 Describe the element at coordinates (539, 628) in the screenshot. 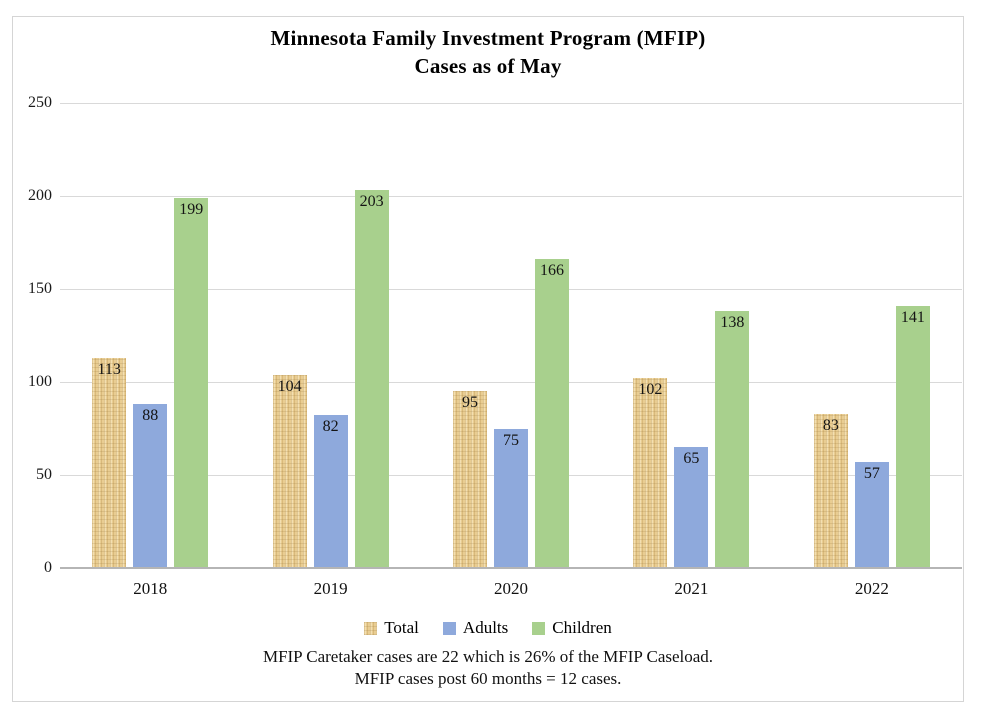

I see `legend-swatch-children` at that location.